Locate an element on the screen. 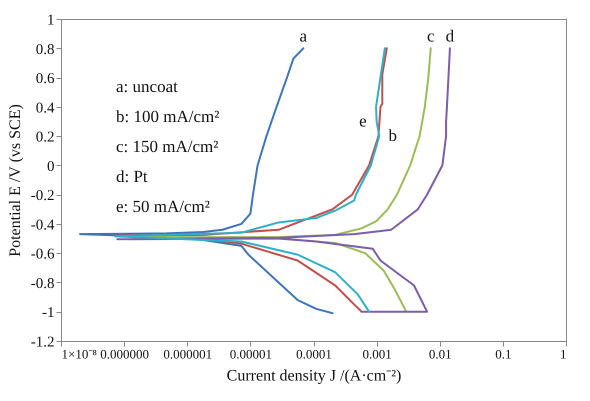  annotation: e: 50 mA/cm² is located at coordinates (163, 206).